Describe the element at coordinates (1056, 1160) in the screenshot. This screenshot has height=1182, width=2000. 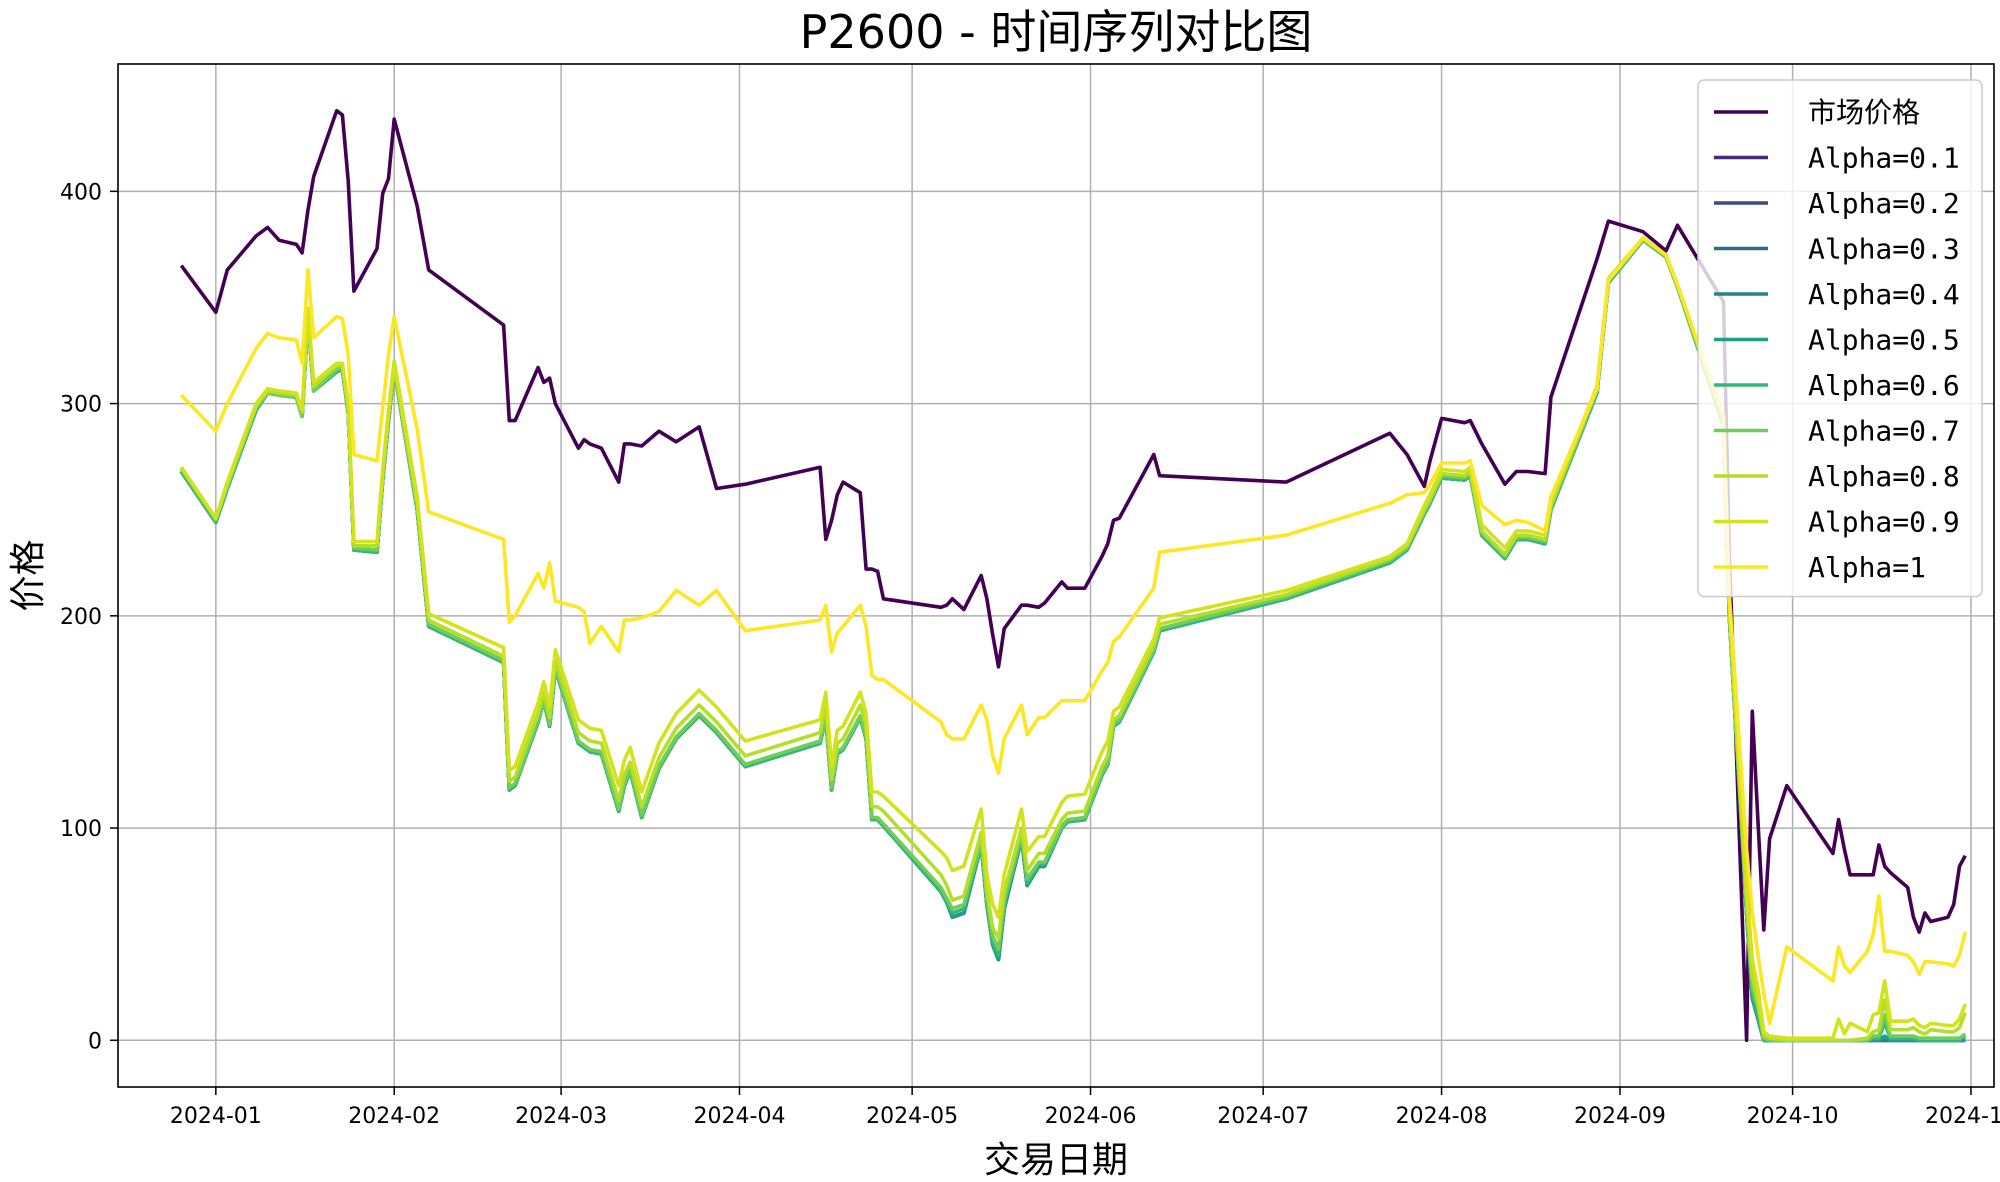
I see `x-axis-title: 交易日期` at that location.